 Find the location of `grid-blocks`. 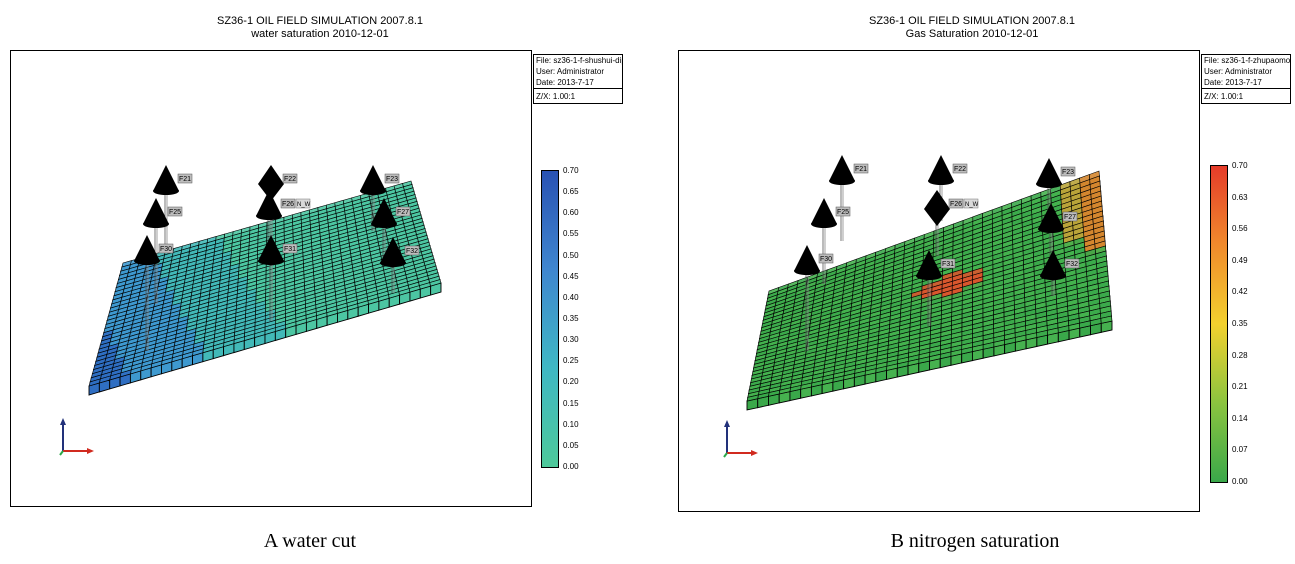

grid-blocks is located at coordinates (929, 290).